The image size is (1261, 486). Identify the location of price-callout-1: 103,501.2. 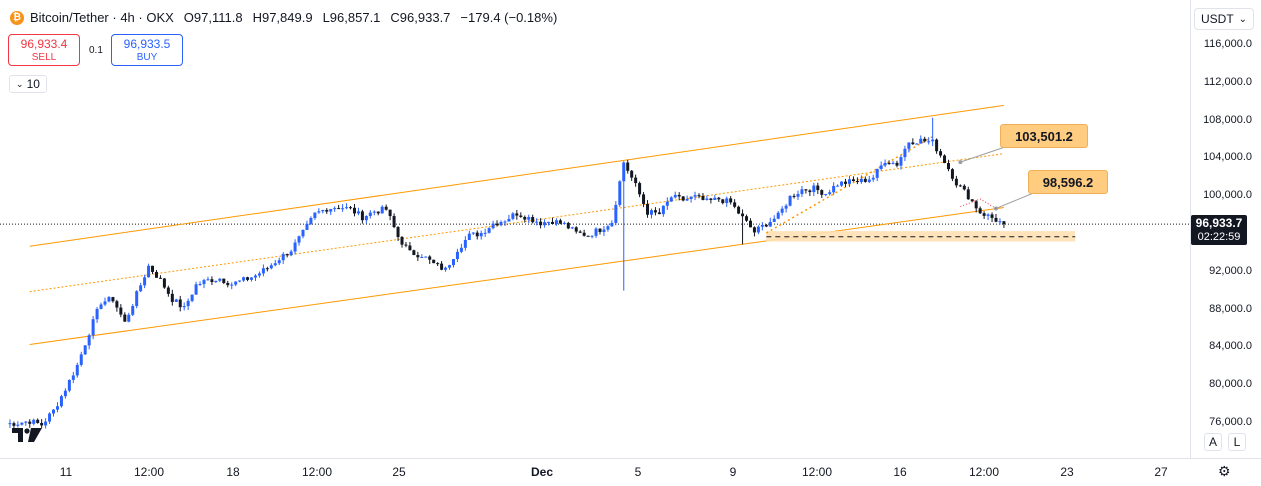
(1044, 136).